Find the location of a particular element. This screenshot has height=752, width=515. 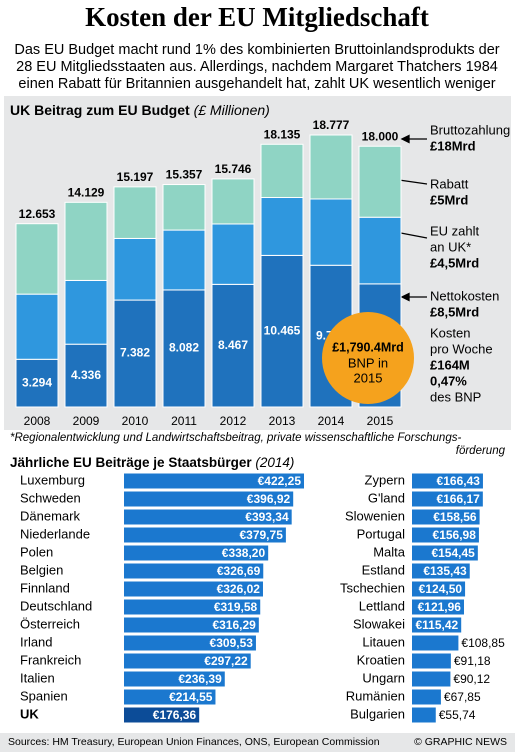

value-label: €158,56 is located at coordinates (455, 517).